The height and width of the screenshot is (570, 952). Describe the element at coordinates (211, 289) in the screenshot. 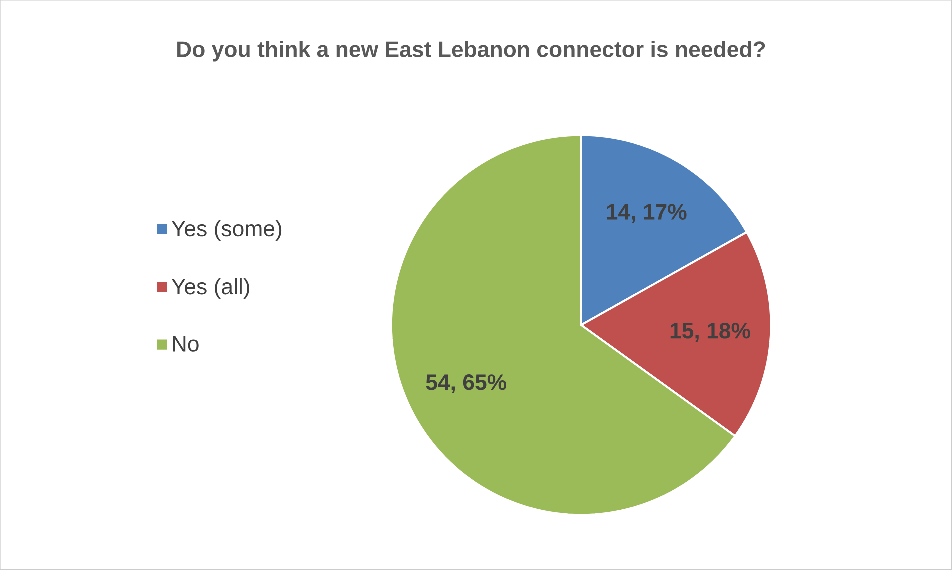

I see `legend-label: Yes (all)` at that location.